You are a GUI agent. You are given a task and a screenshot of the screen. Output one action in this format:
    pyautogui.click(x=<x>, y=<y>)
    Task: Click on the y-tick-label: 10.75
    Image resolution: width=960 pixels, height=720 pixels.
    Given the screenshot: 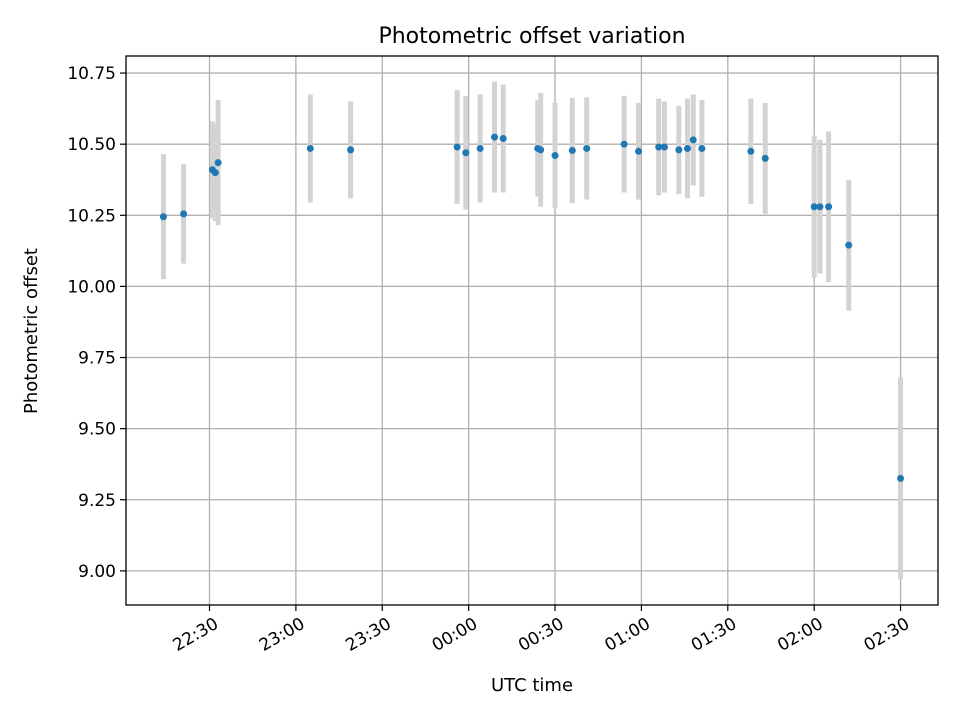 What is the action you would take?
    pyautogui.click(x=91, y=74)
    